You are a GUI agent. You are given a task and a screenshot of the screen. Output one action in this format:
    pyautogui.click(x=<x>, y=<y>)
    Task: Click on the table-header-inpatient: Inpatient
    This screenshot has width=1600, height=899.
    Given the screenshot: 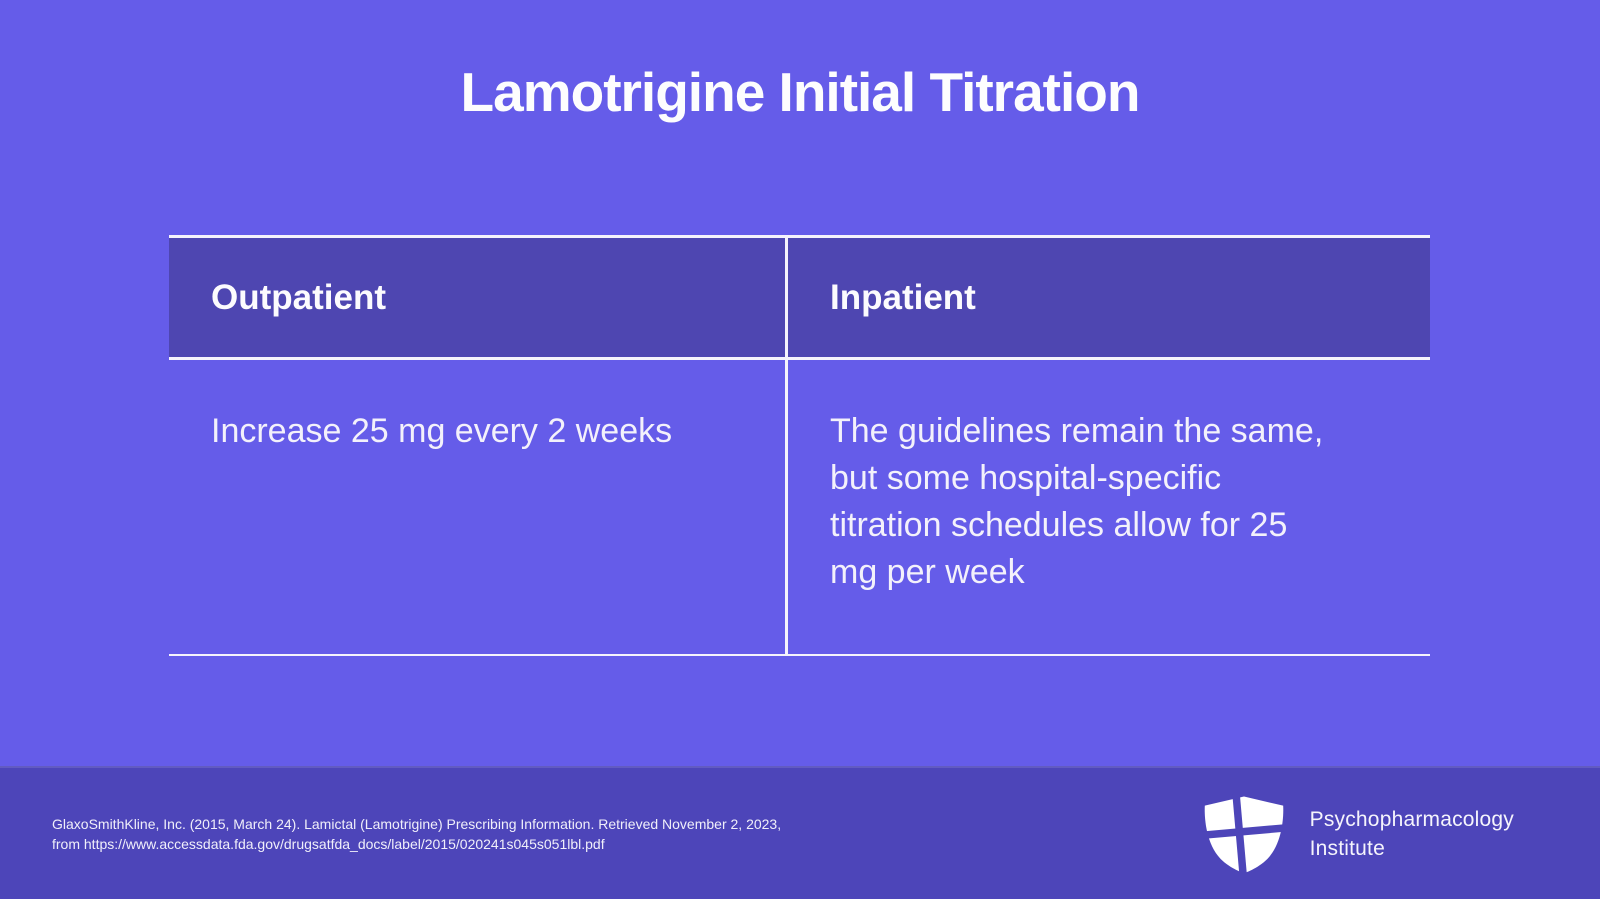 What is the action you would take?
    pyautogui.click(x=1109, y=299)
    